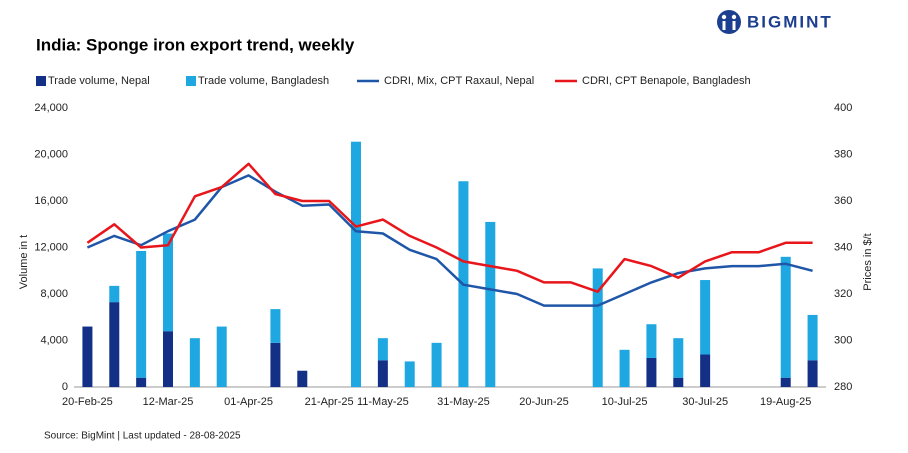  I want to click on y2-tick-label: 380, so click(843, 154).